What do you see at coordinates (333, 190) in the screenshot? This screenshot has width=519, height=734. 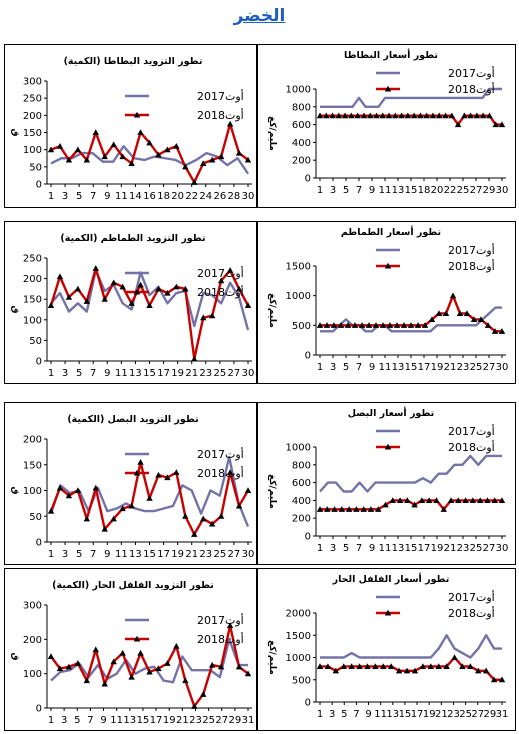 I see `x-tick-label: 3` at bounding box center [333, 190].